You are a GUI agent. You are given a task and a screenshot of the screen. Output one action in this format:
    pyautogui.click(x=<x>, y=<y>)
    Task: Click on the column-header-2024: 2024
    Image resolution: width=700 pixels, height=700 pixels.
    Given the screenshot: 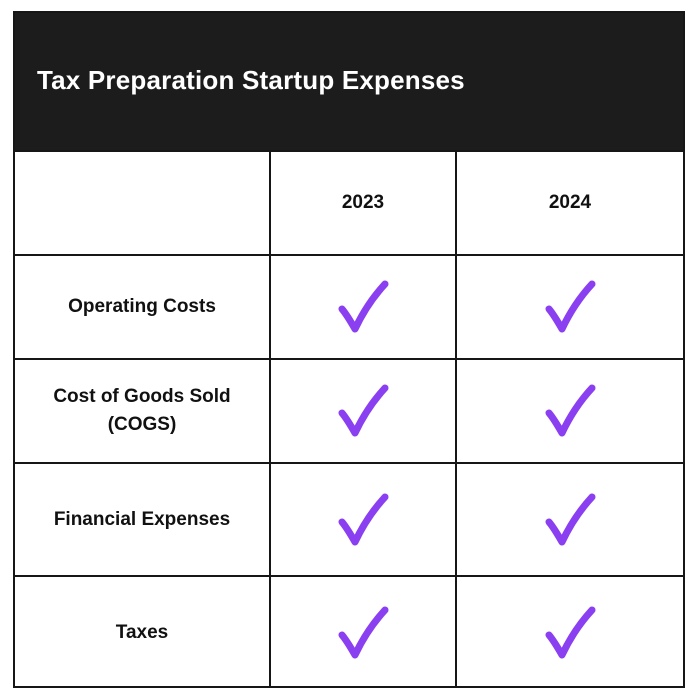 What is the action you would take?
    pyautogui.click(x=569, y=204)
    